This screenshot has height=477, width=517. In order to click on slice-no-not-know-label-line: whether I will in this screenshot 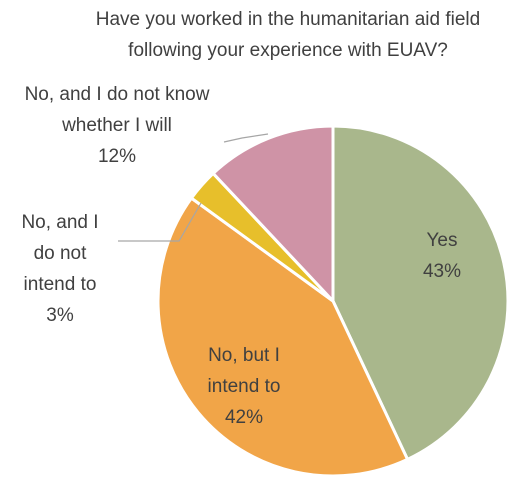, I will do `click(116, 125)`.